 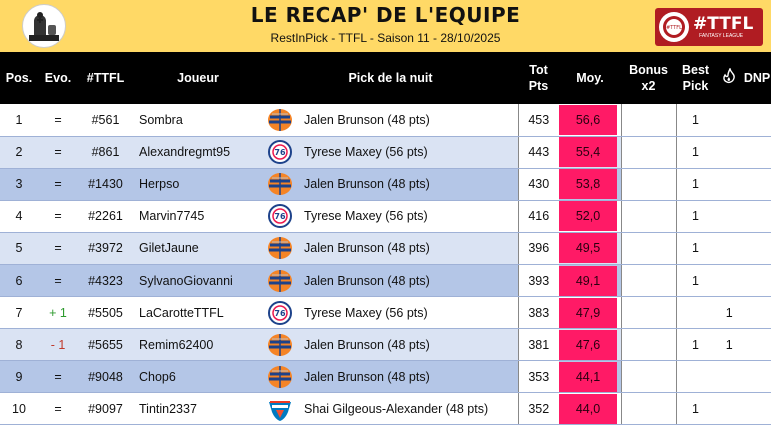 I want to click on col-header-bonus-line2: x2, so click(x=648, y=86).